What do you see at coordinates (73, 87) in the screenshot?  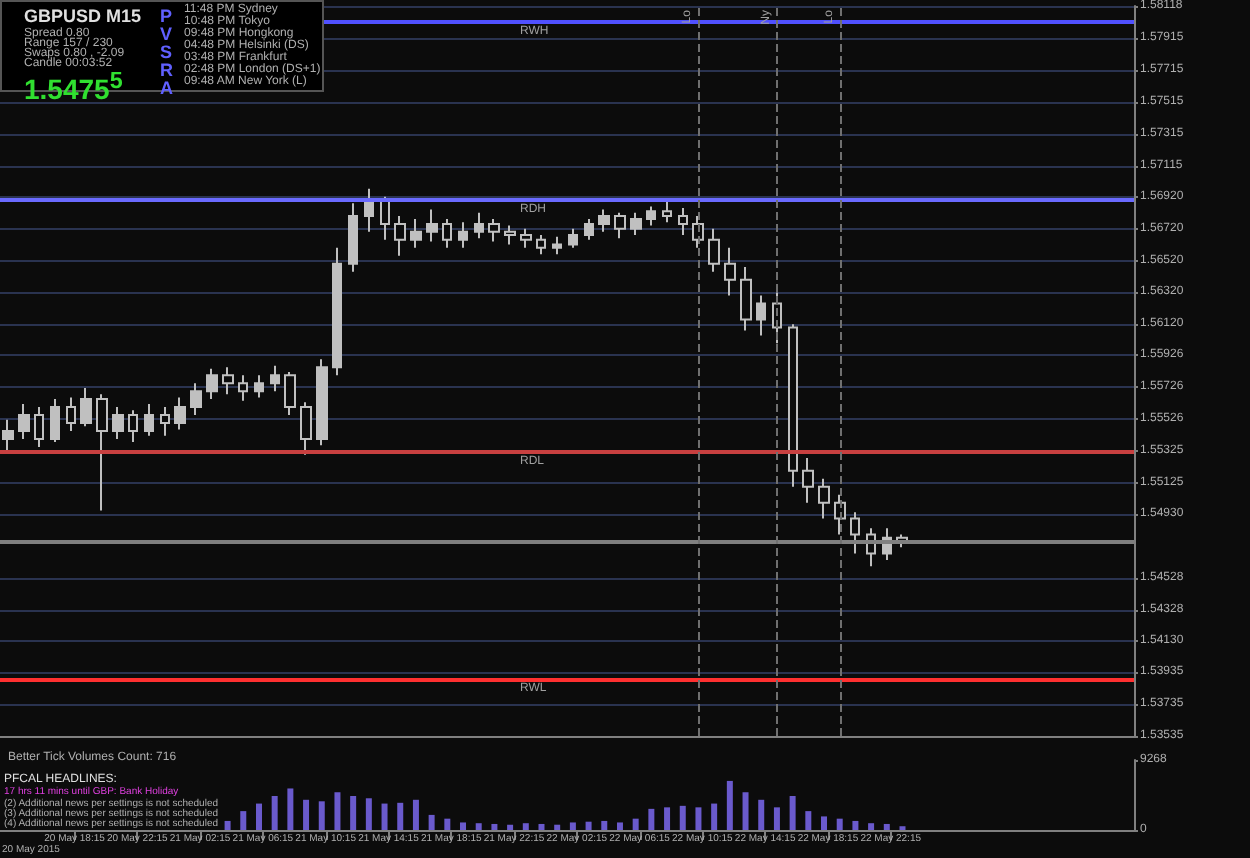 I see `annotation: 1.5475$^{5}$` at bounding box center [73, 87].